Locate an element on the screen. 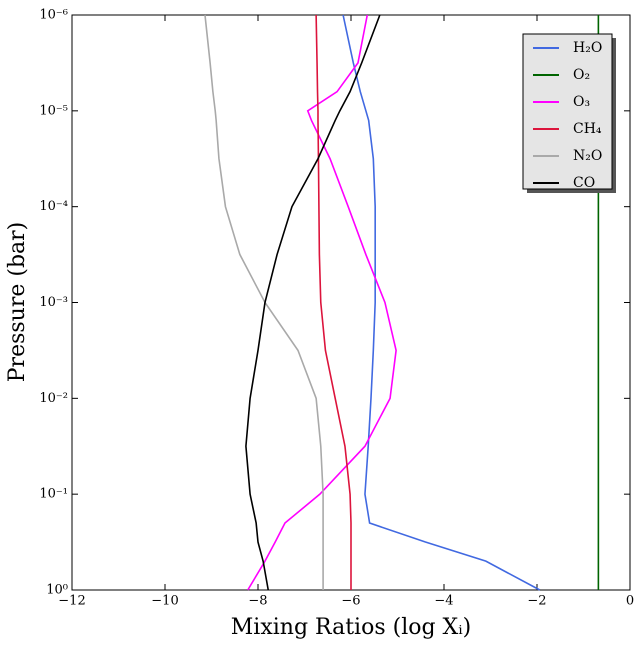 The width and height of the screenshot is (642, 649). x-tick-label: −8 is located at coordinates (257, 601).